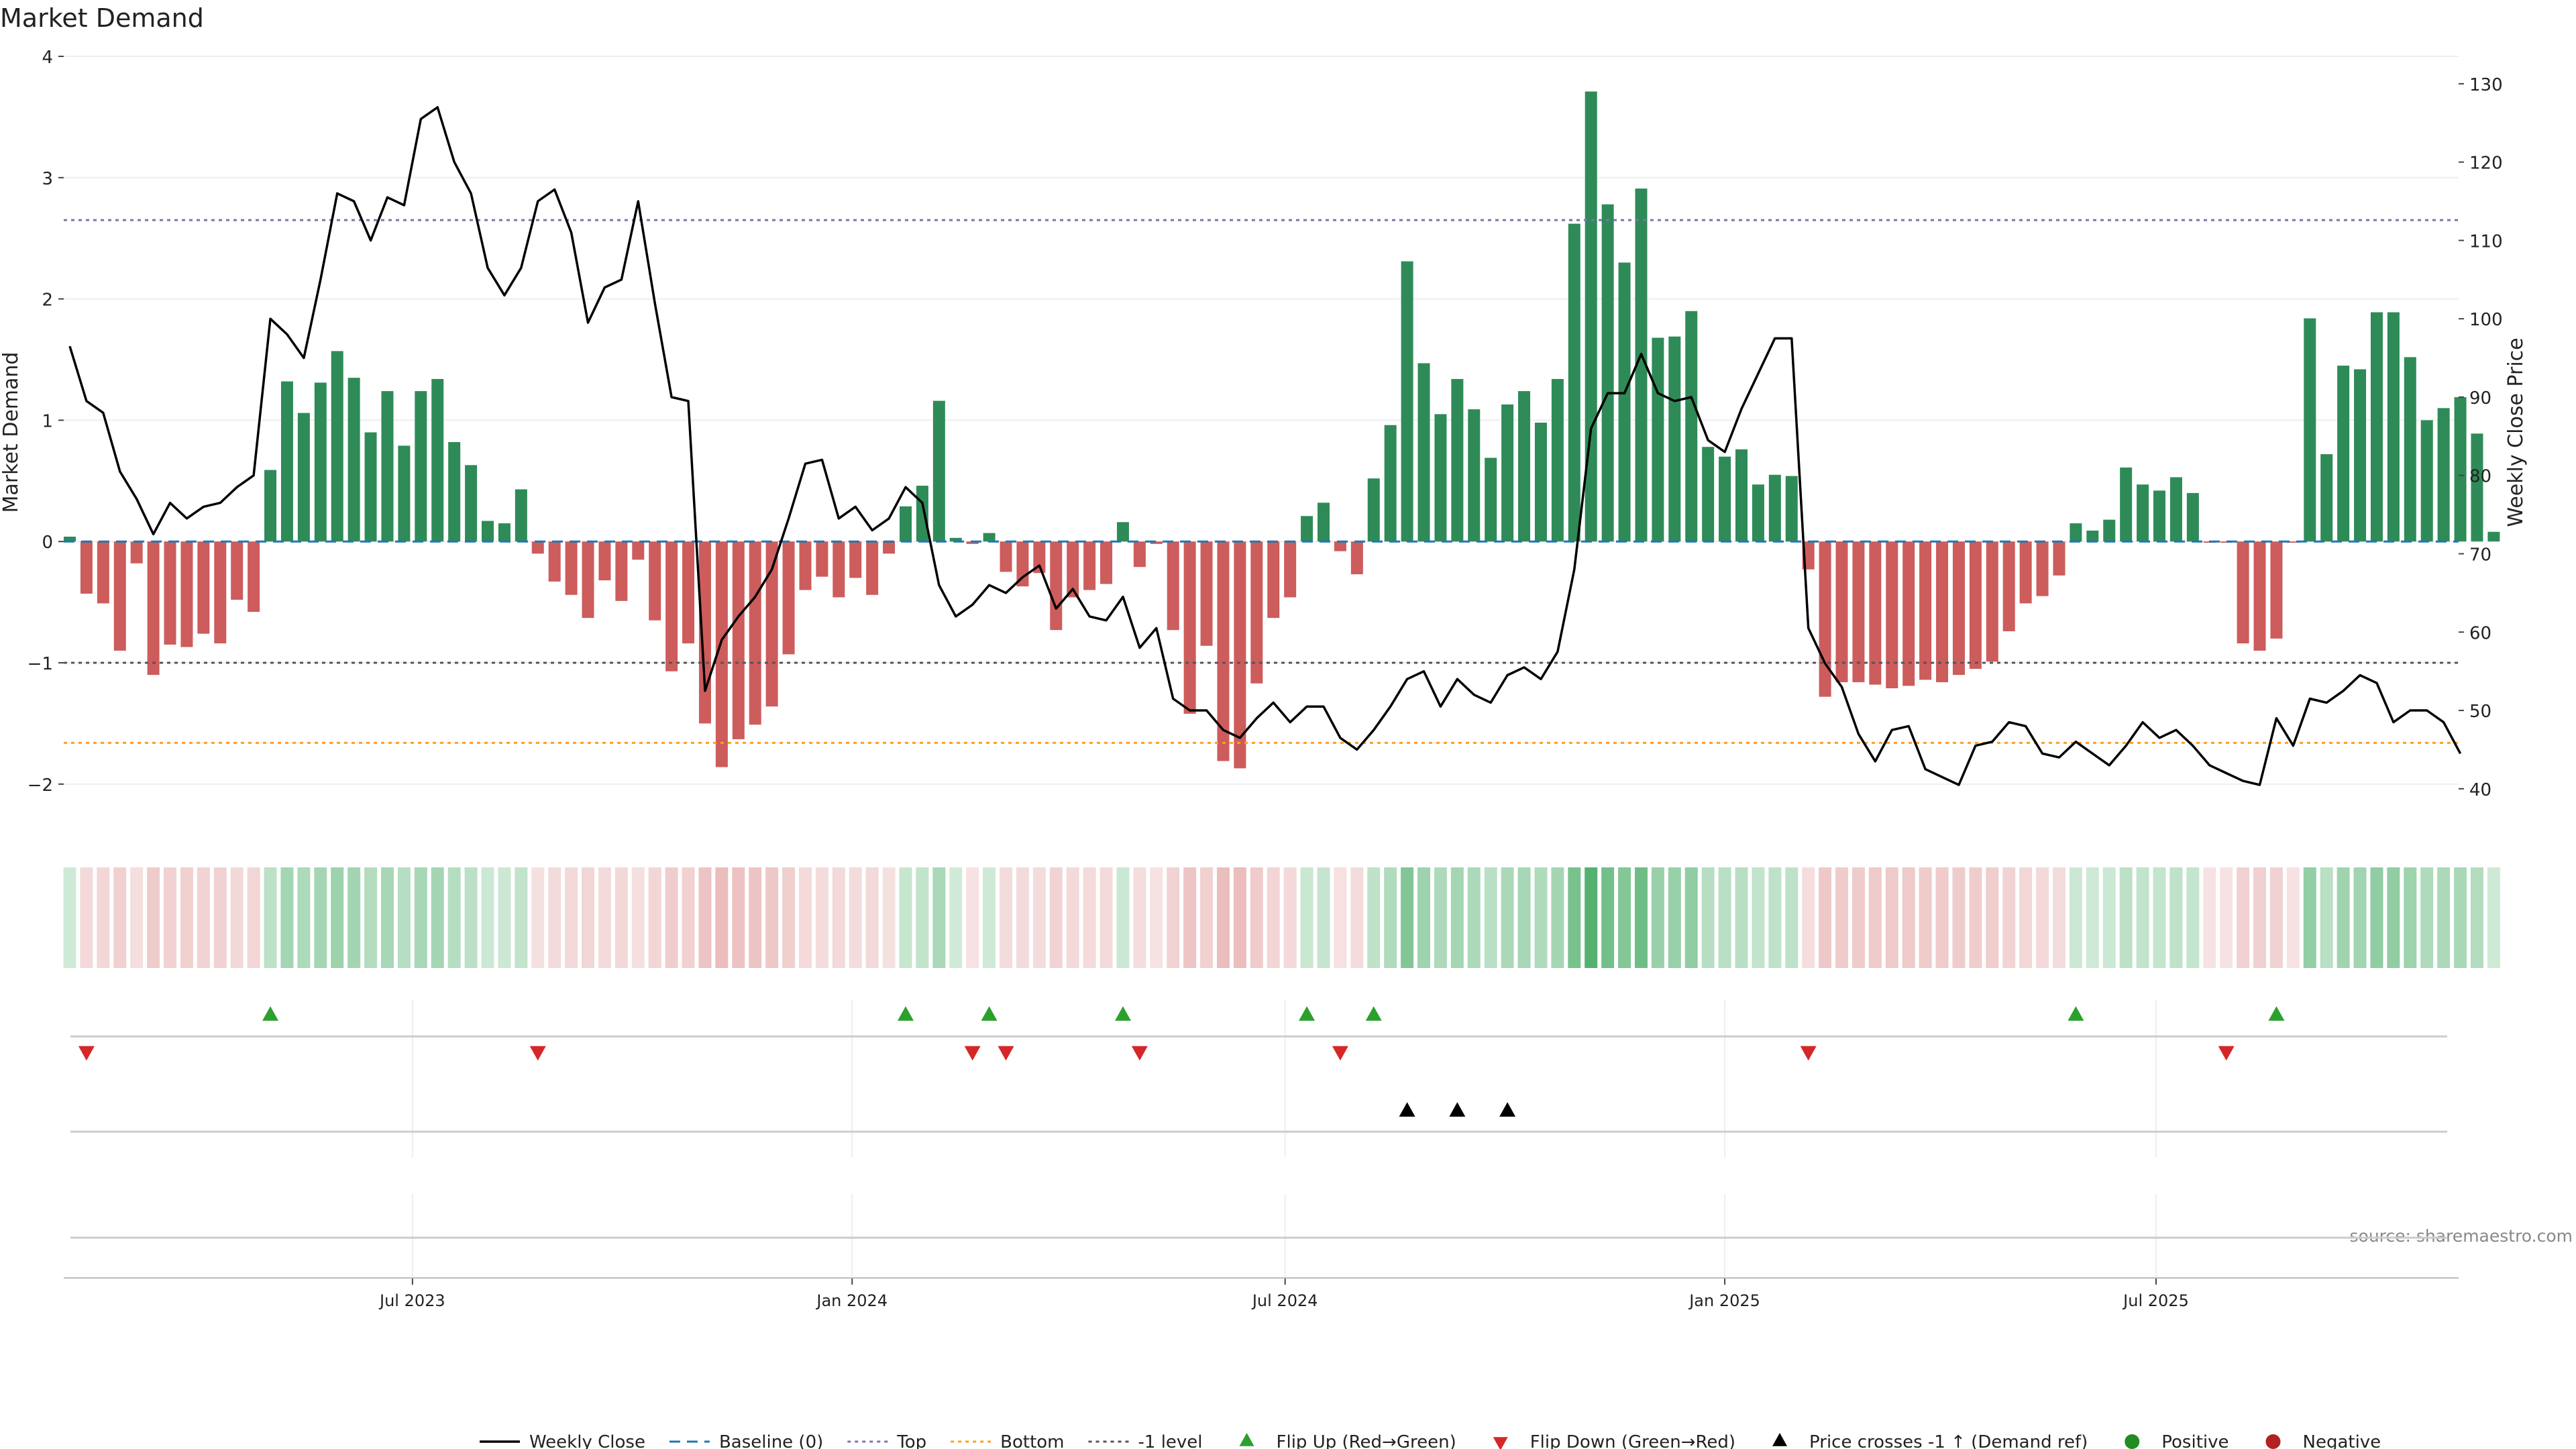  I want to click on legend-item: Negative, so click(2323, 1440).